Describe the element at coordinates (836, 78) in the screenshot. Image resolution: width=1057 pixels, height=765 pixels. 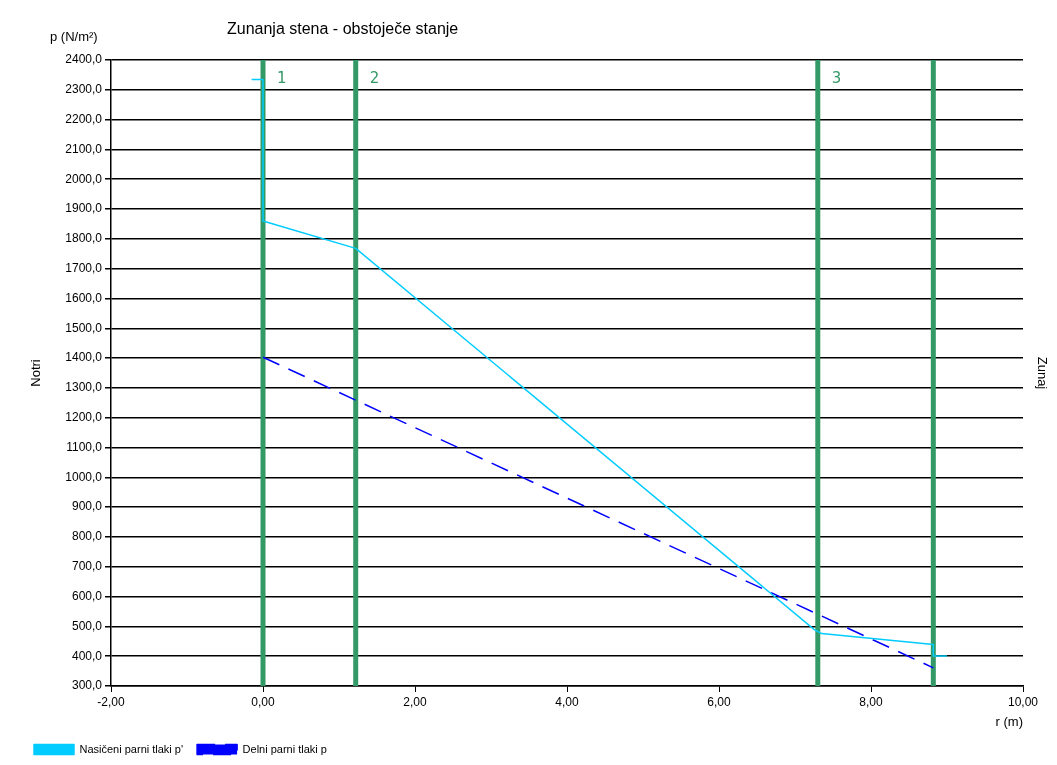
I see `annotation: 3` at that location.